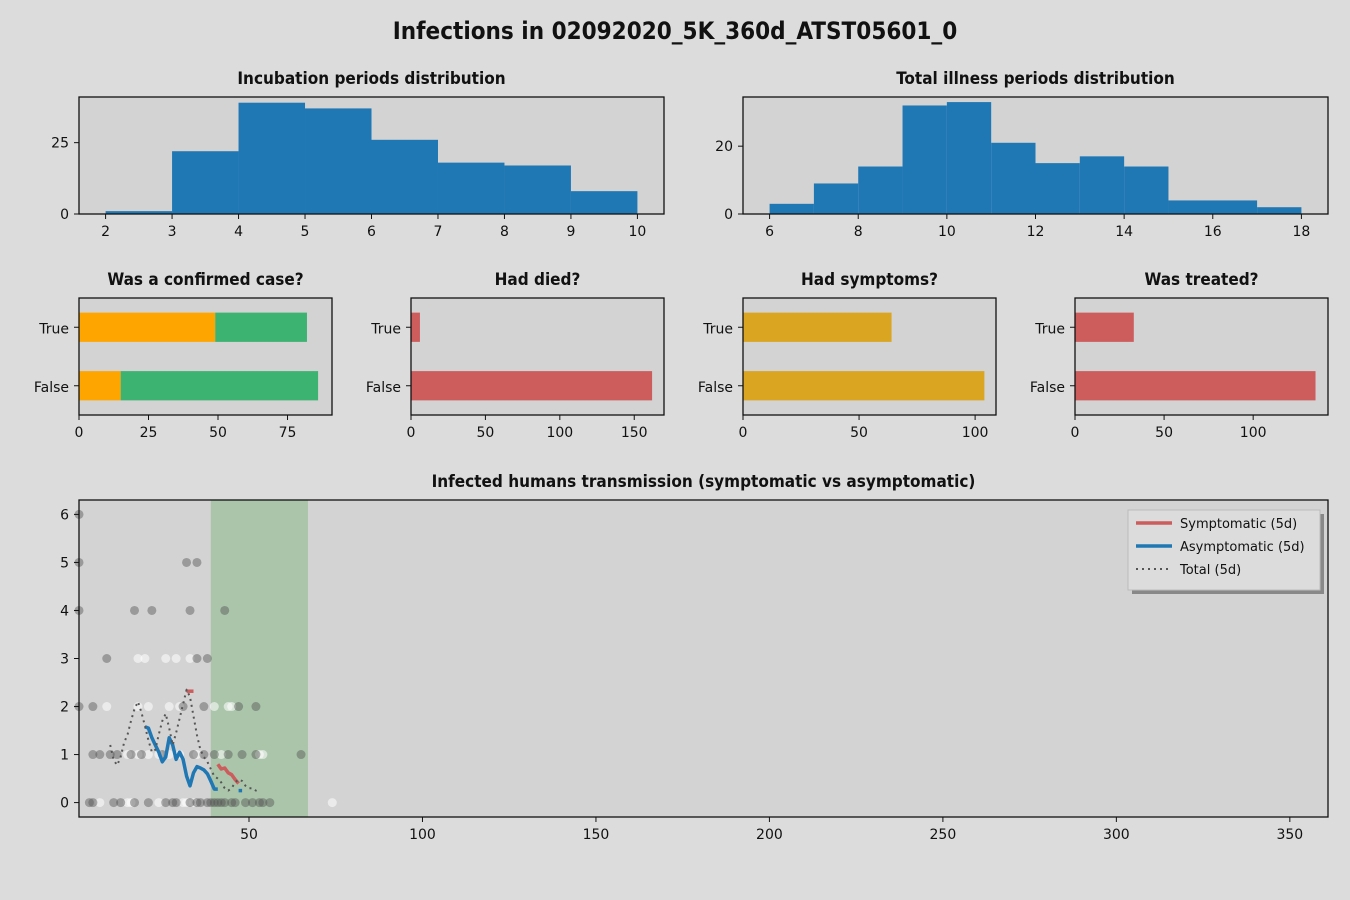 The height and width of the screenshot is (900, 1350). What do you see at coordinates (438, 232) in the screenshot?
I see `incubation-xtick-label: 7` at bounding box center [438, 232].